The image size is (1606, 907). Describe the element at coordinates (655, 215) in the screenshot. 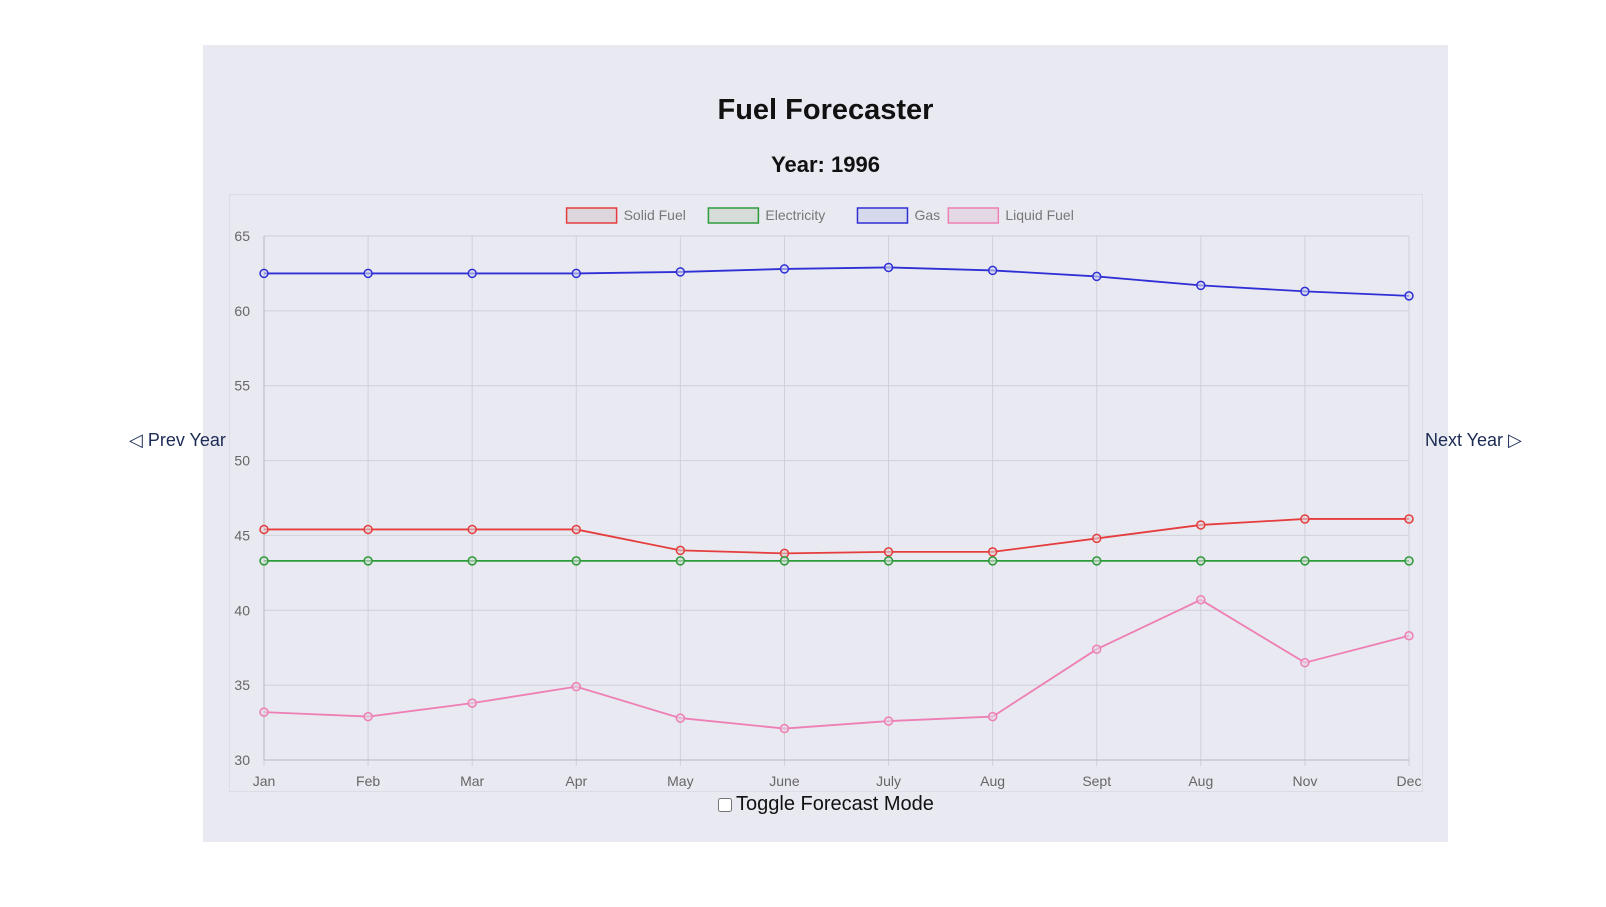

I see `legend-label-solid-fuel: Solid Fuel` at that location.